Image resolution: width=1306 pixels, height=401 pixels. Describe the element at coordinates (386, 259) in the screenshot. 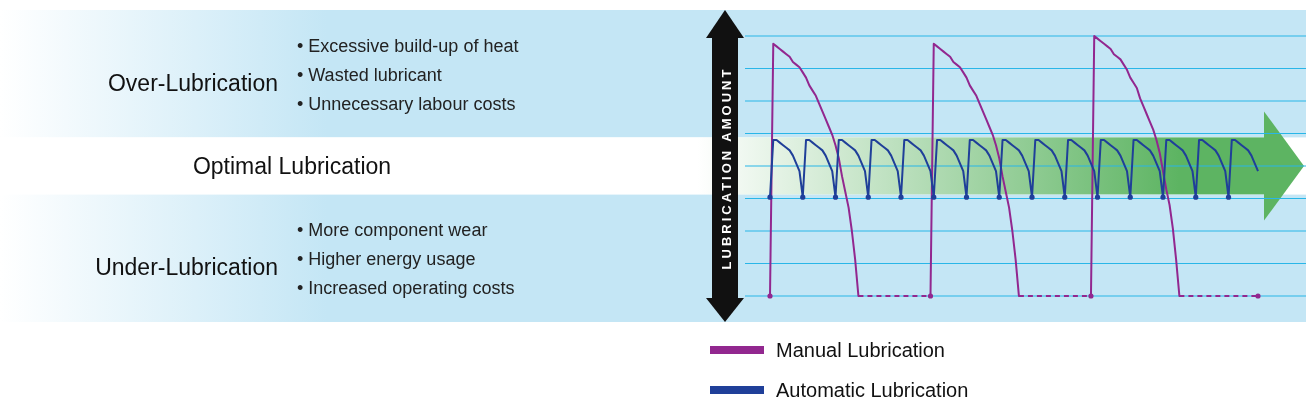

I see `text: • Higher energy usage` at that location.